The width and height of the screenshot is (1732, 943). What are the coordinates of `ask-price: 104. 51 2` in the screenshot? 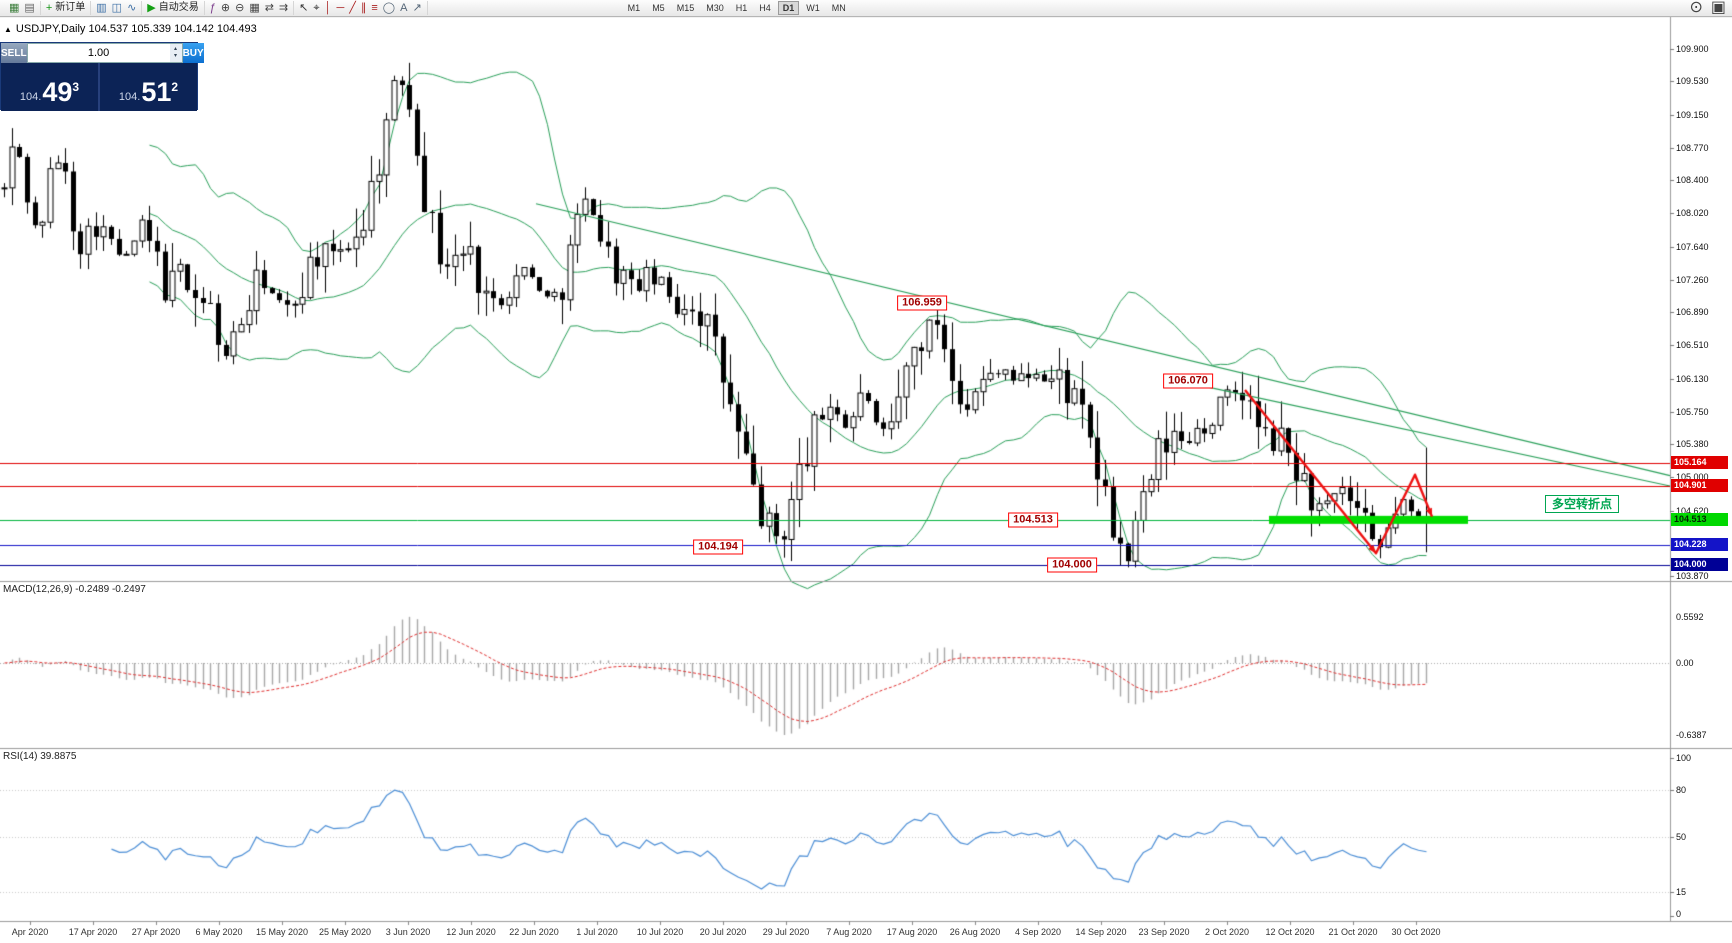 It's located at (148, 87).